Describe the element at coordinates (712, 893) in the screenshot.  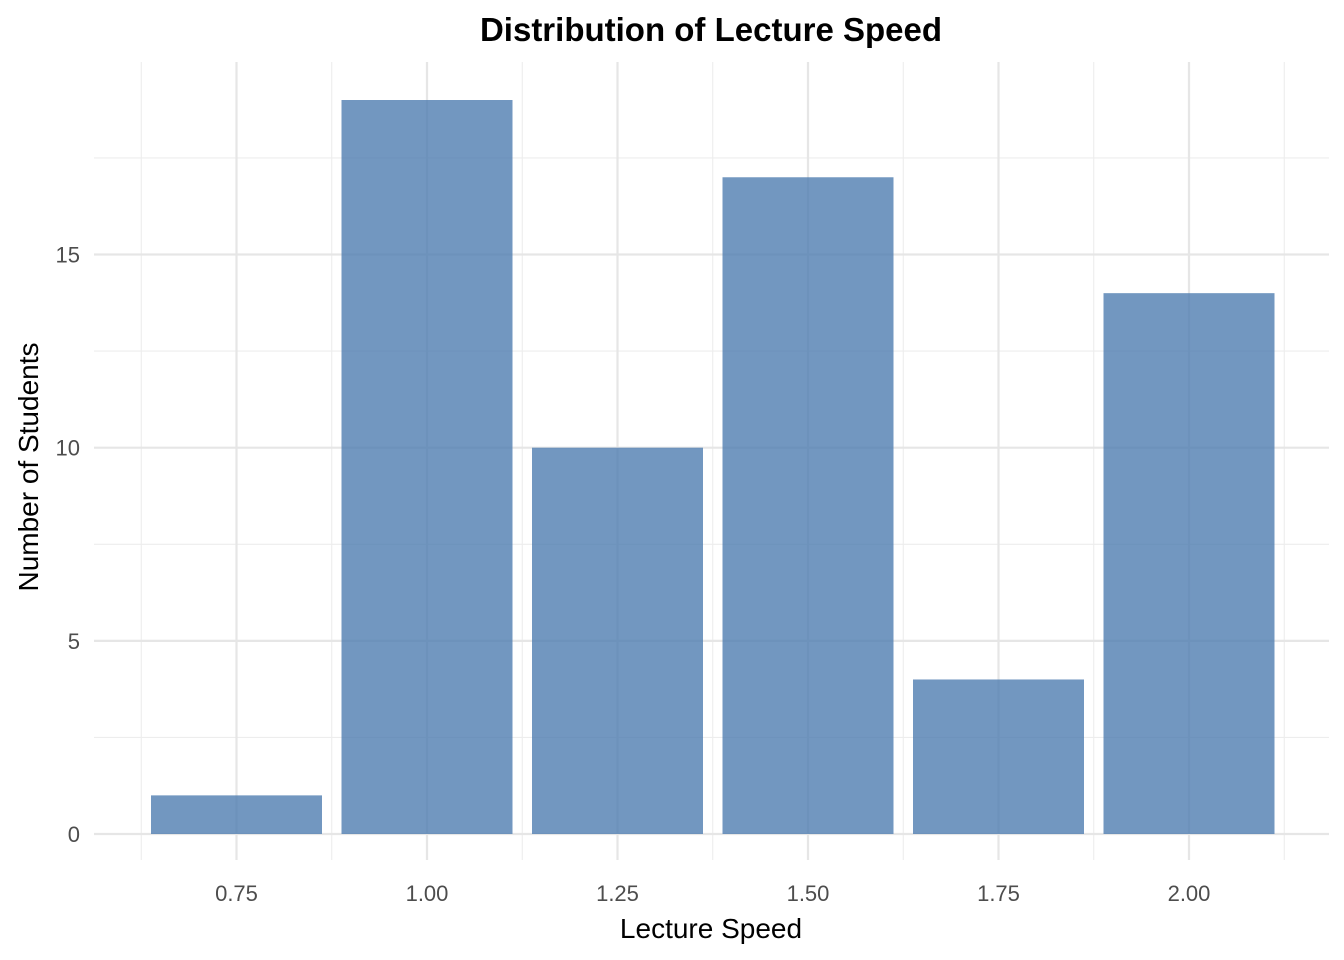
I see `x-tick-labels: 0.75 1.00 1.25 1.50 1.75 2.00` at that location.